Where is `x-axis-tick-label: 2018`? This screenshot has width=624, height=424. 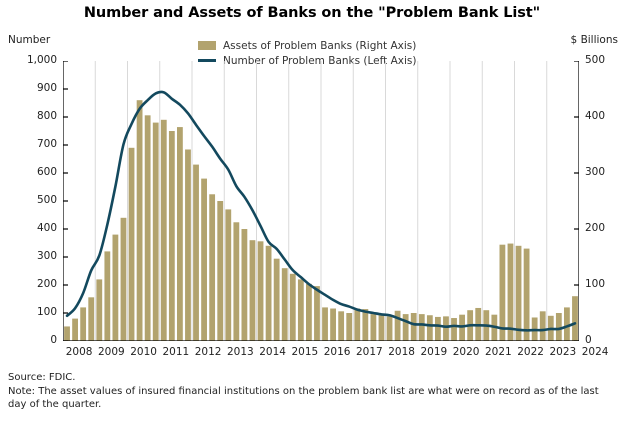 x-axis-tick-label: 2018 is located at coordinates (401, 352).